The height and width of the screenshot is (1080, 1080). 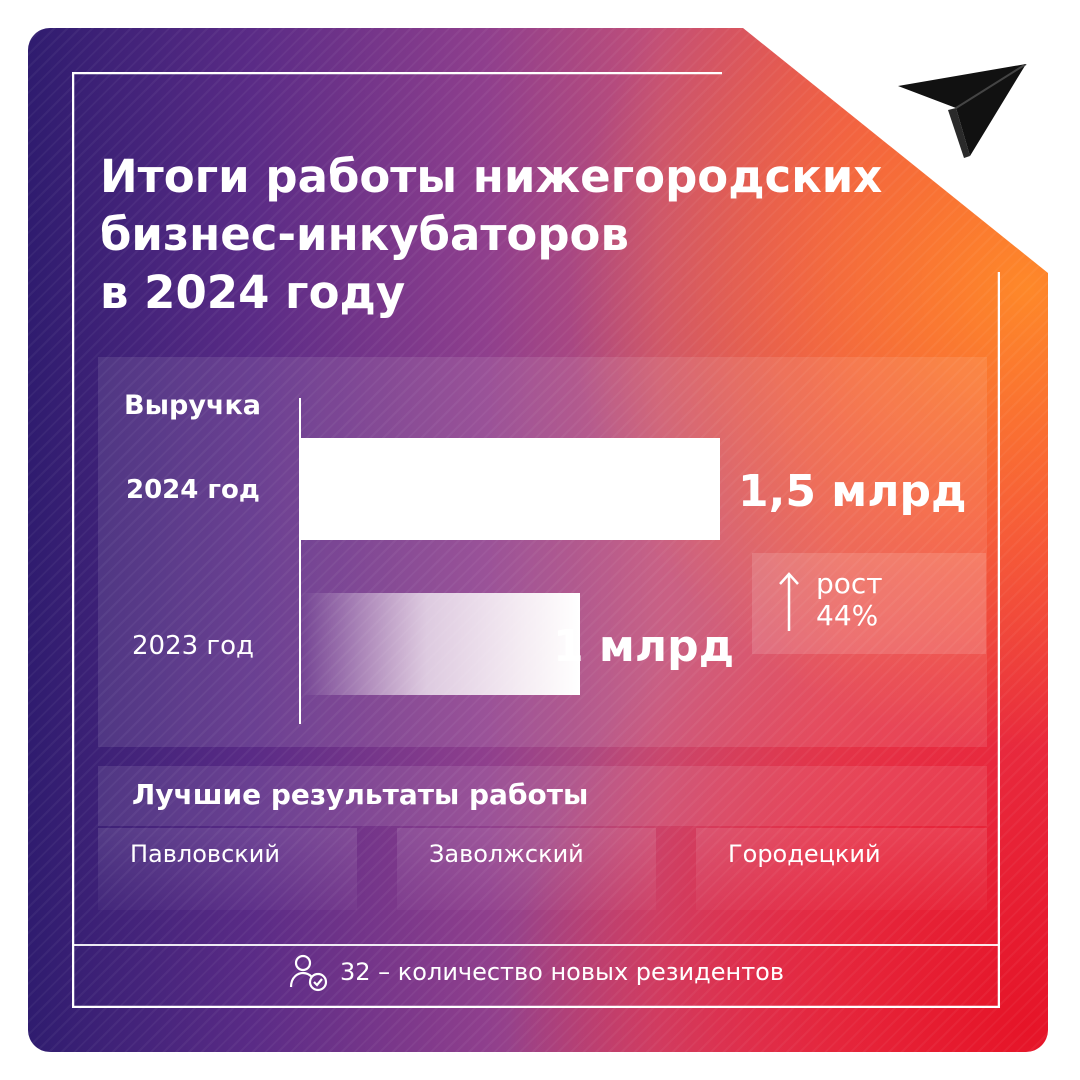 What do you see at coordinates (193, 405) in the screenshot?
I see `chart-title: Выручка` at bounding box center [193, 405].